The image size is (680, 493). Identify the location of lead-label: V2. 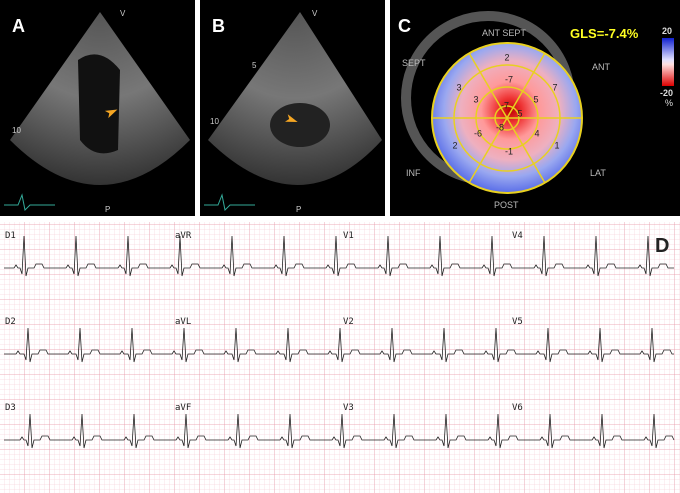
(348, 322).